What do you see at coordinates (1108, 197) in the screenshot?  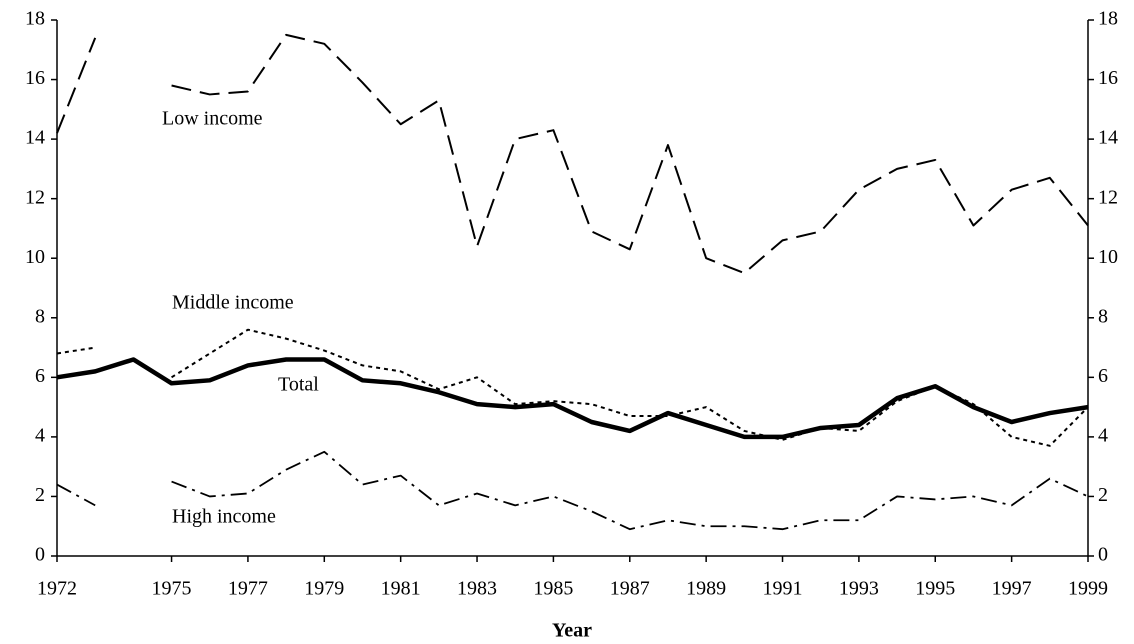 I see `y2-tick-label: 12` at bounding box center [1108, 197].